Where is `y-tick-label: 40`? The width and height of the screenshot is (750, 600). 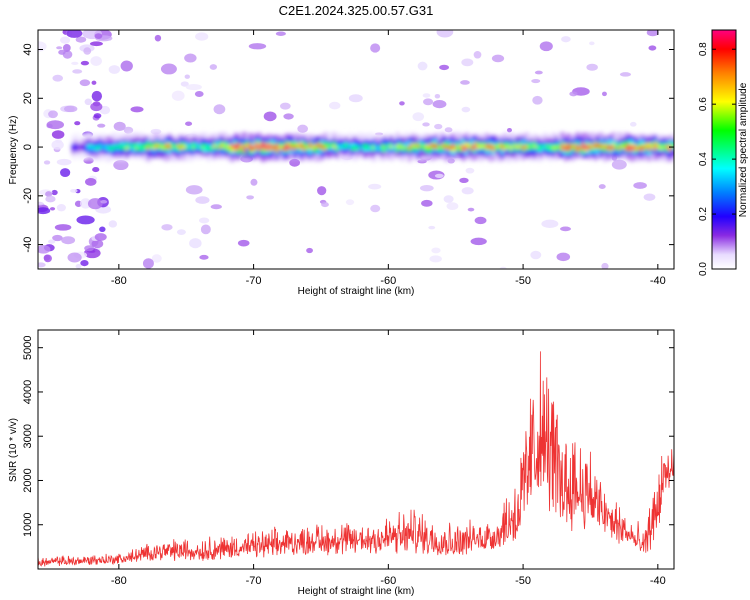
y-tick-label: 40 is located at coordinates (28, 49).